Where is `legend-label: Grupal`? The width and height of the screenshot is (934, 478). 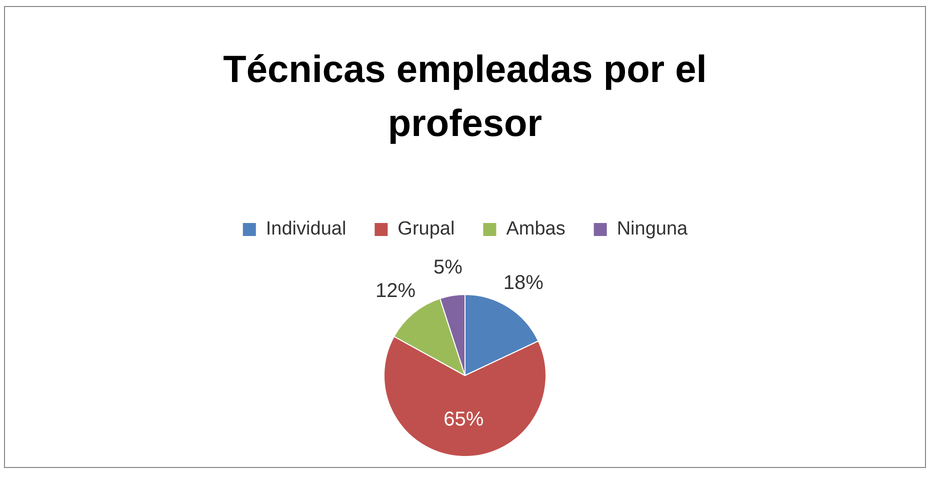
legend-label: Grupal is located at coordinates (426, 229).